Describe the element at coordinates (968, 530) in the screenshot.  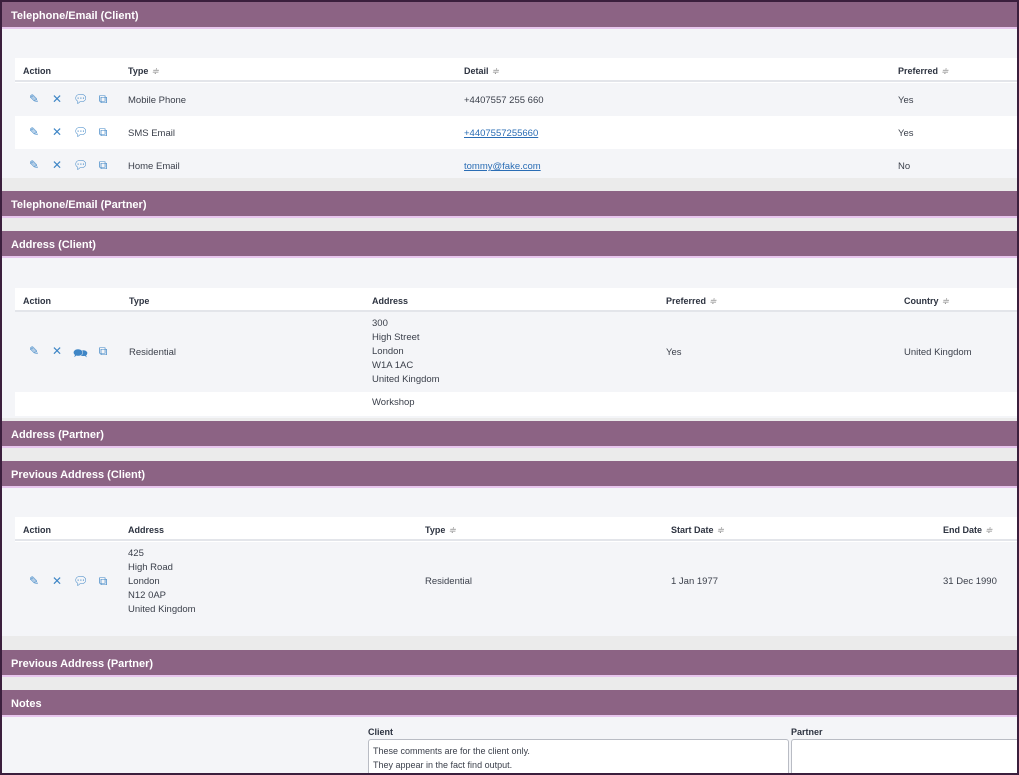
I see `col-end-date: End Date ≑` at that location.